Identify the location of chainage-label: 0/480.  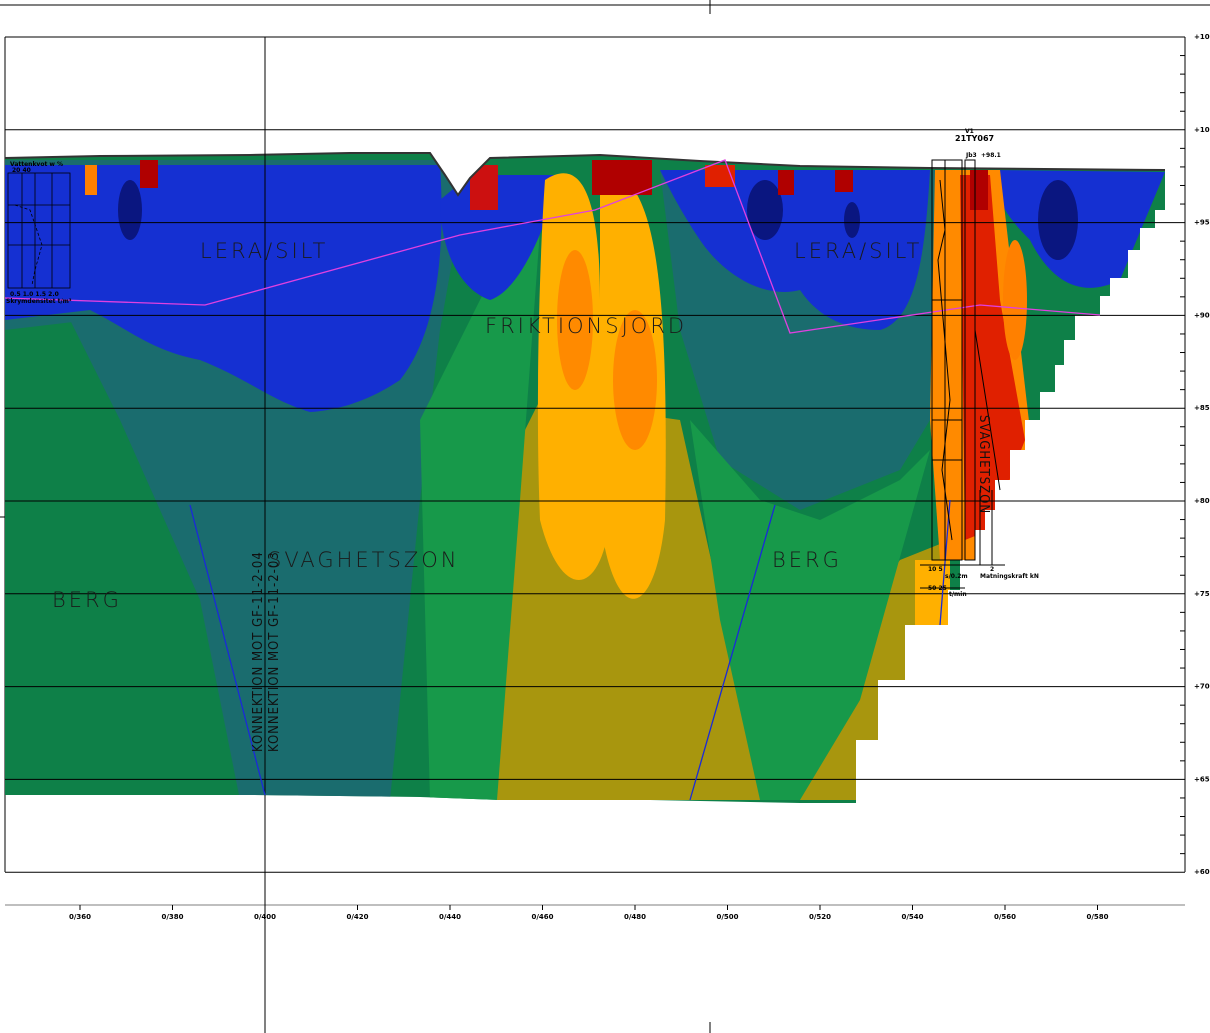
(635, 917).